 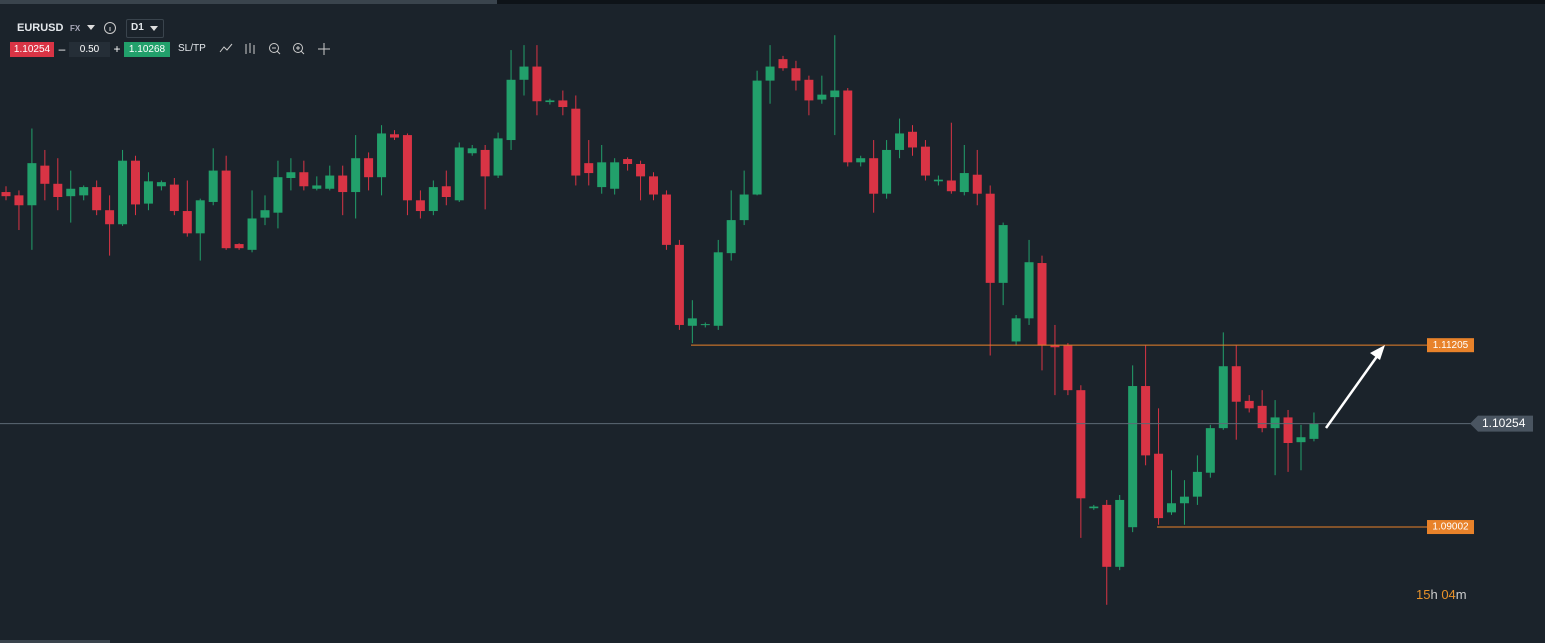 What do you see at coordinates (40, 28) in the screenshot?
I see `symbol: EURUSD` at bounding box center [40, 28].